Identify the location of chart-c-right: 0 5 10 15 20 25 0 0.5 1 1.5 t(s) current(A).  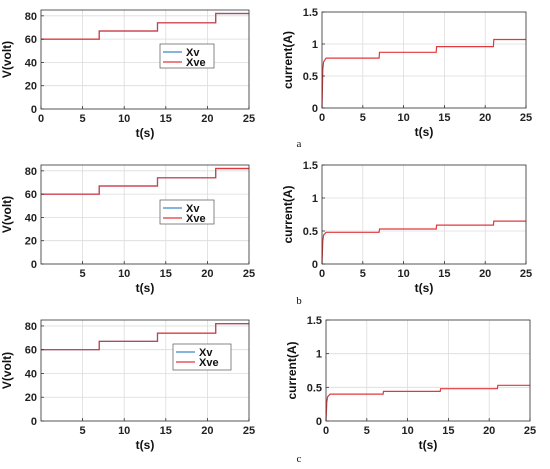
(410, 383).